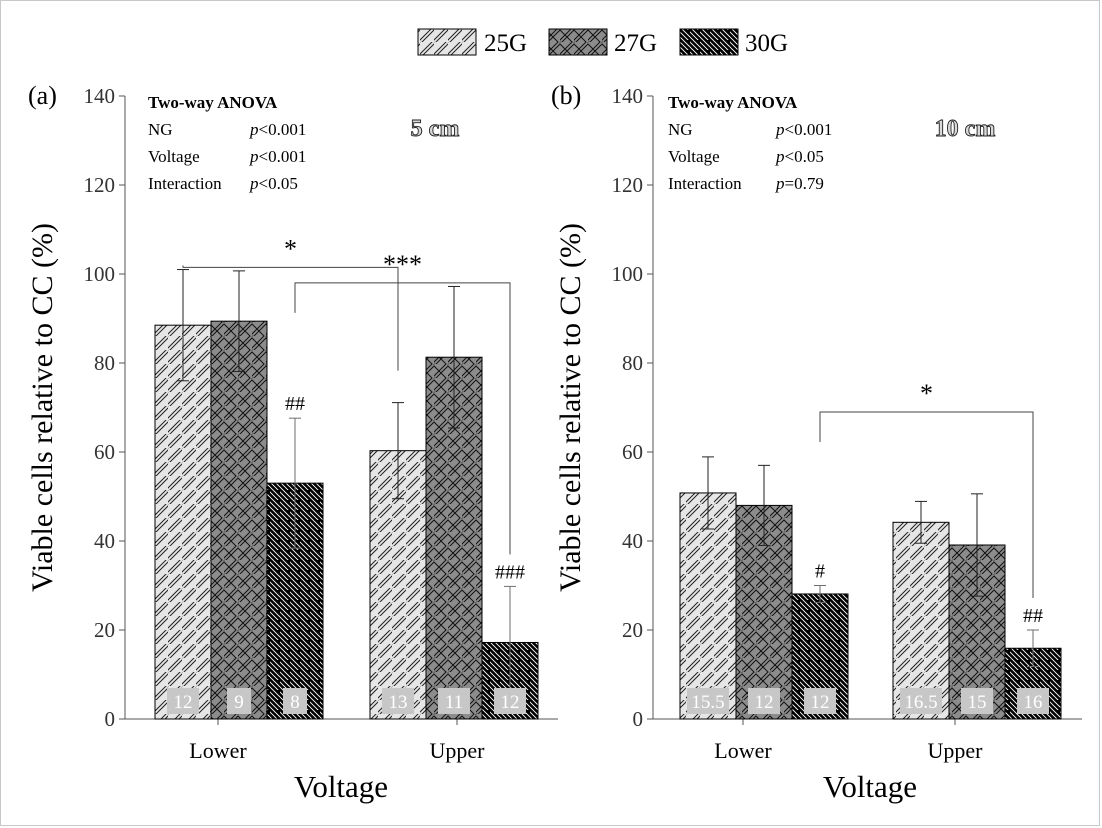 The height and width of the screenshot is (828, 1102). What do you see at coordinates (472, 42) in the screenshot?
I see `legend-item-25g: 25G` at bounding box center [472, 42].